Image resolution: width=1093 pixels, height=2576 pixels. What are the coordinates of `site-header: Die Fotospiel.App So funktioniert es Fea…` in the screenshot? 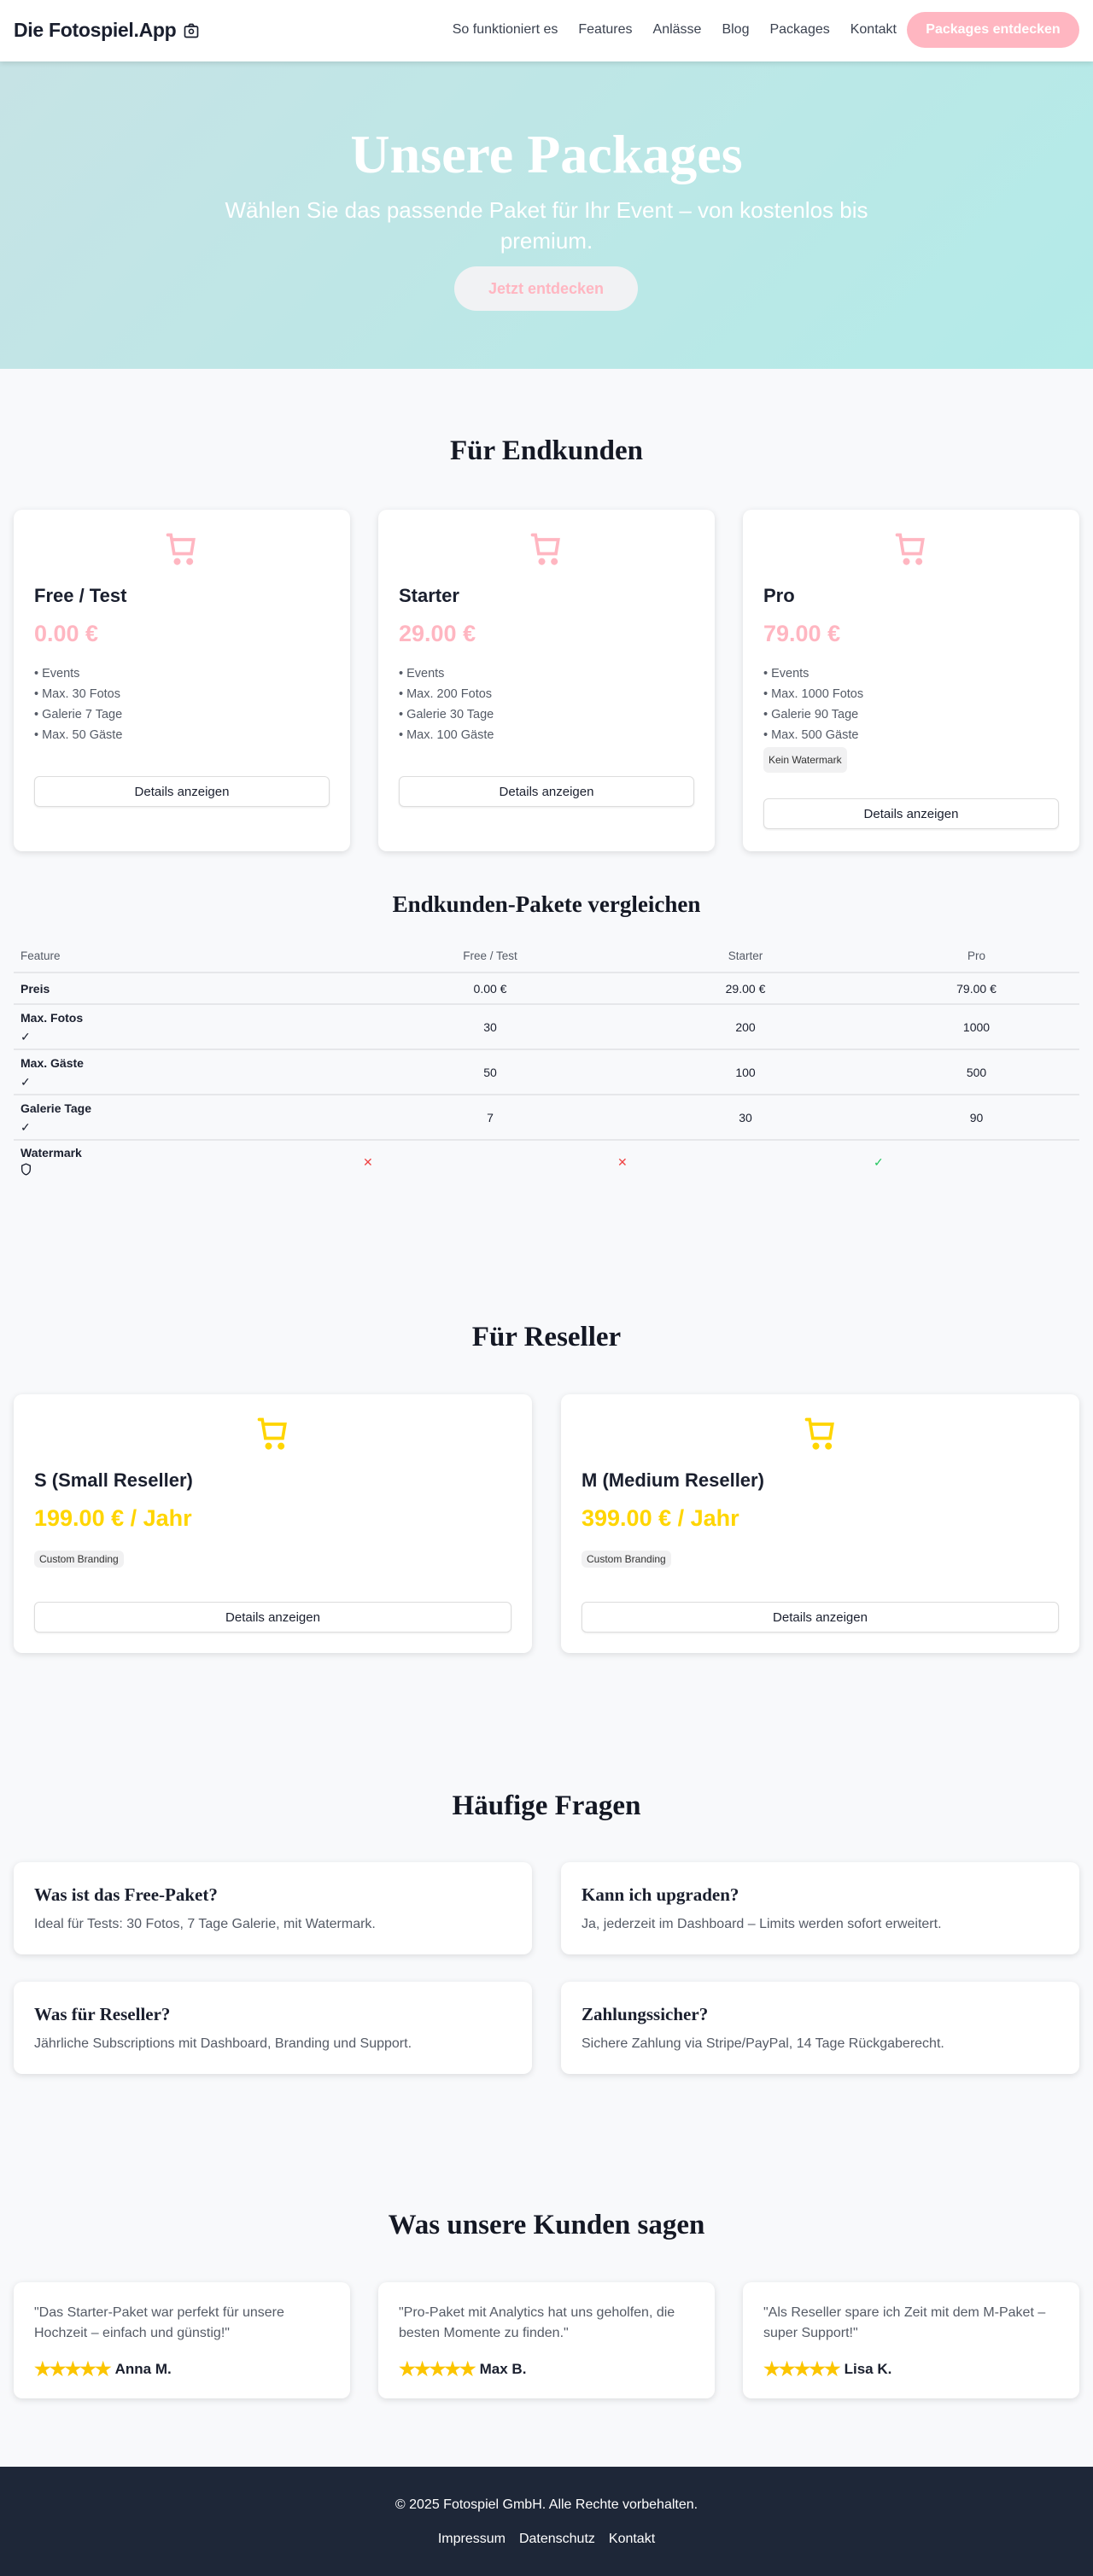 It's located at (546, 30).